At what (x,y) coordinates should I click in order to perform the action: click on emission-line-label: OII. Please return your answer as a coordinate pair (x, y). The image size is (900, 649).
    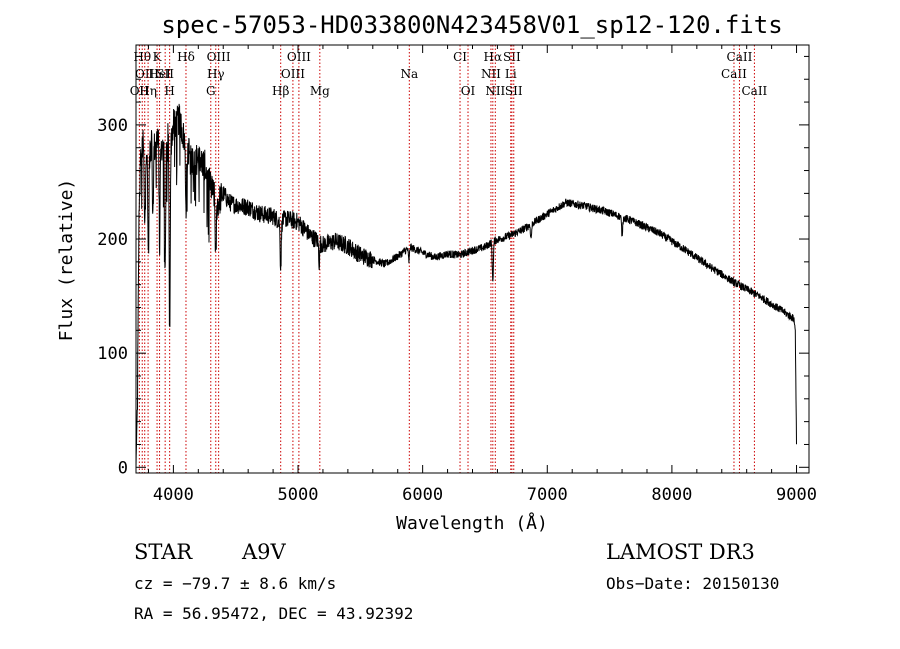
    Looking at the image, I should click on (145, 74).